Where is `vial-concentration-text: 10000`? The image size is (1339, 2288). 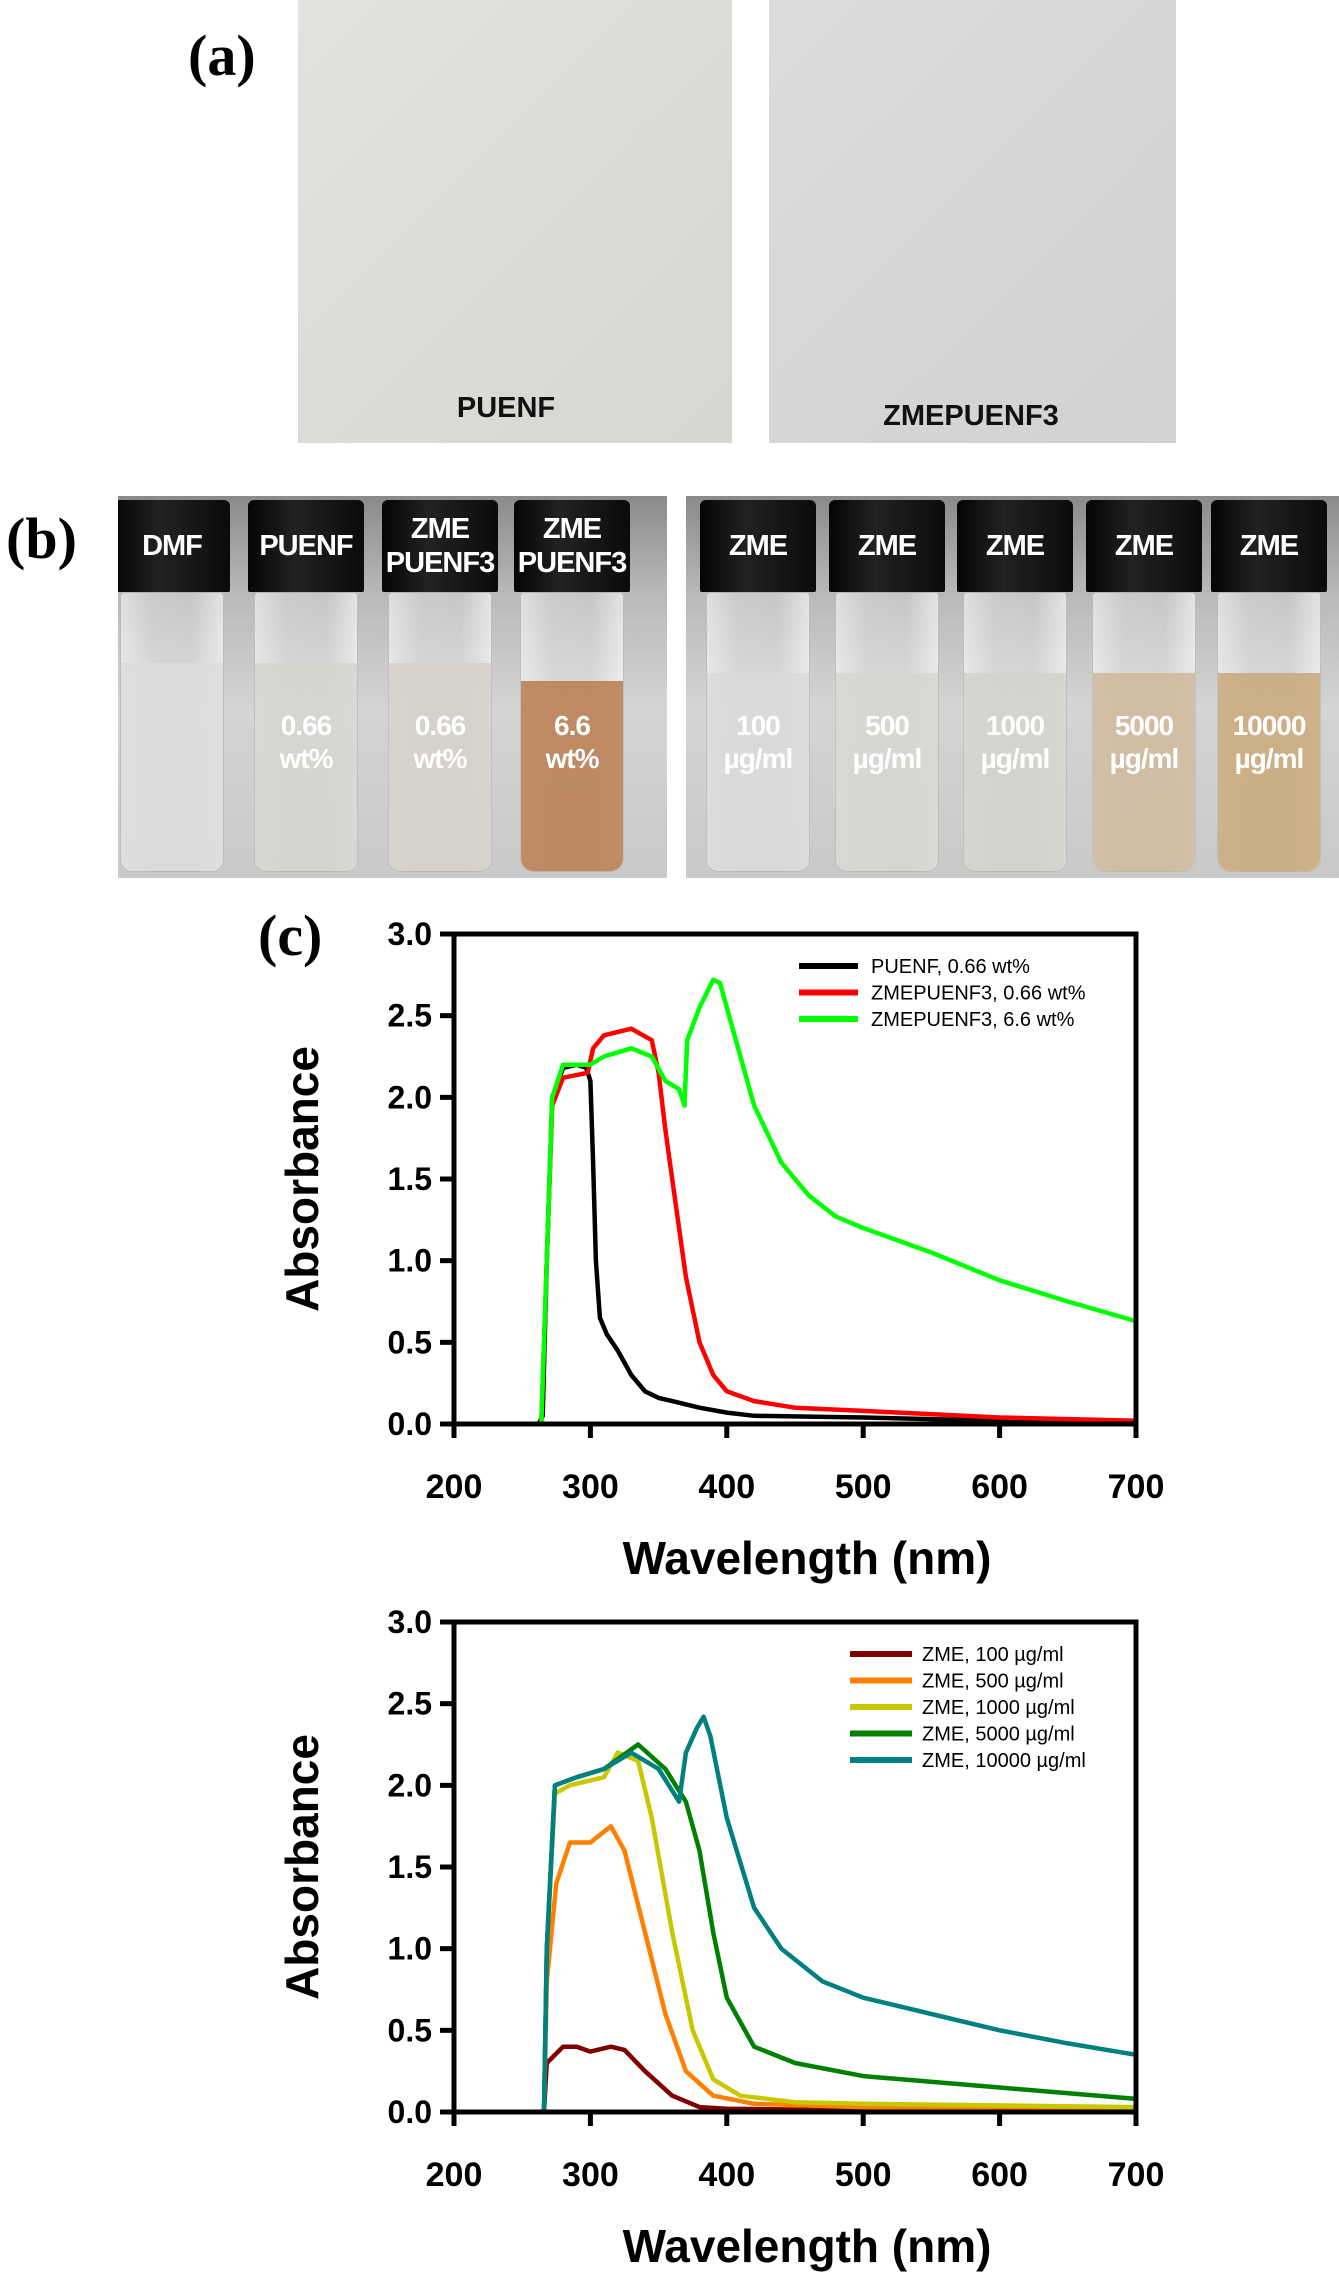 vial-concentration-text: 10000 is located at coordinates (1269, 725).